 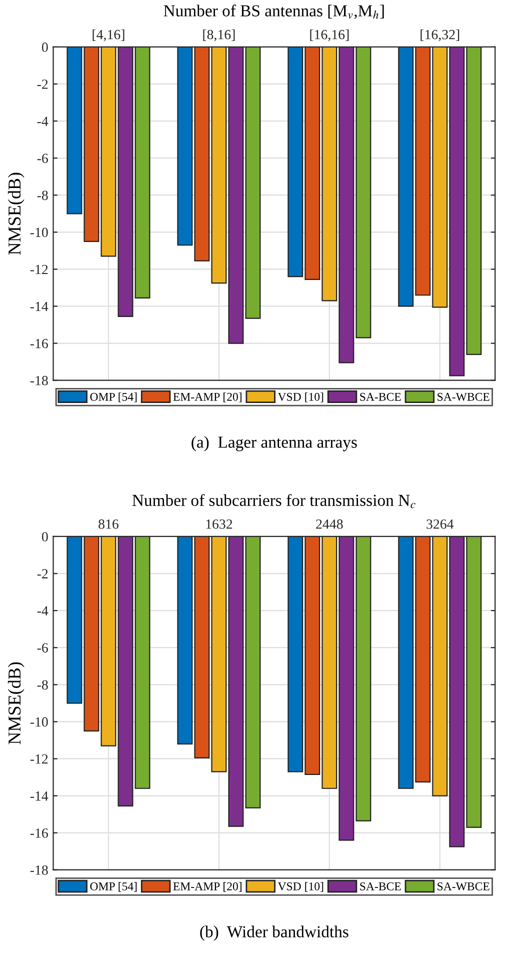 I want to click on x-tick-label: 2448, so click(x=329, y=524).